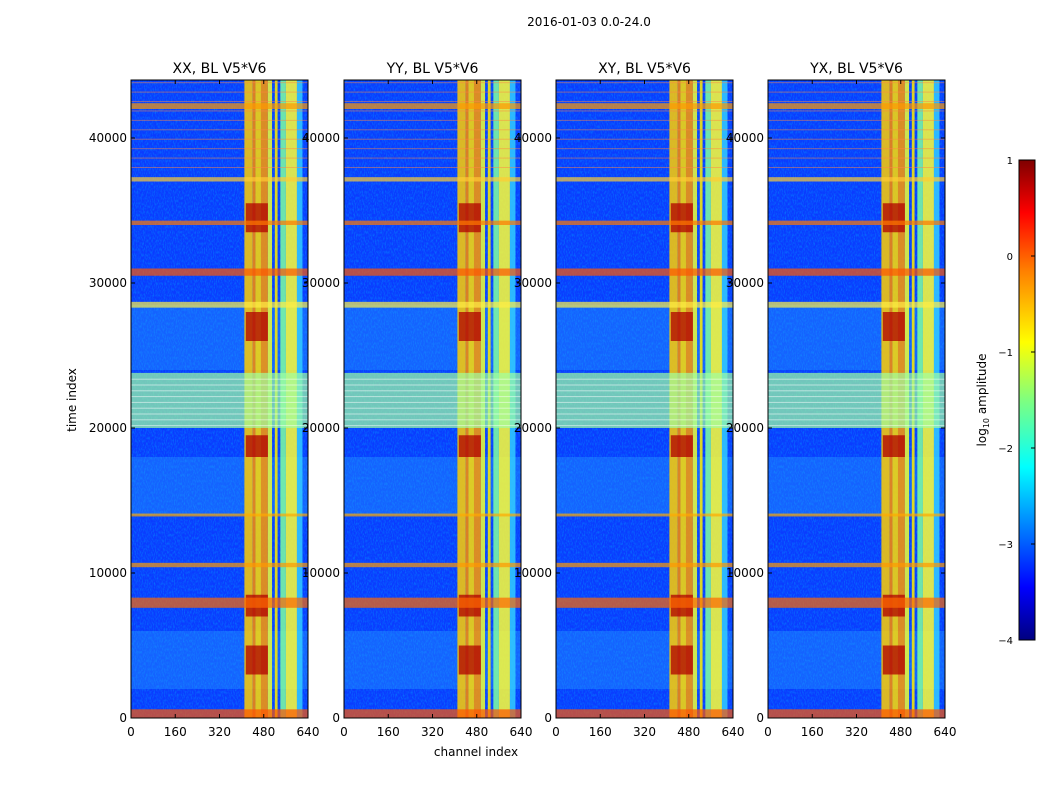  Describe the element at coordinates (856, 69) in the screenshot. I see `panel-title: YX, BL V5*V6` at that location.